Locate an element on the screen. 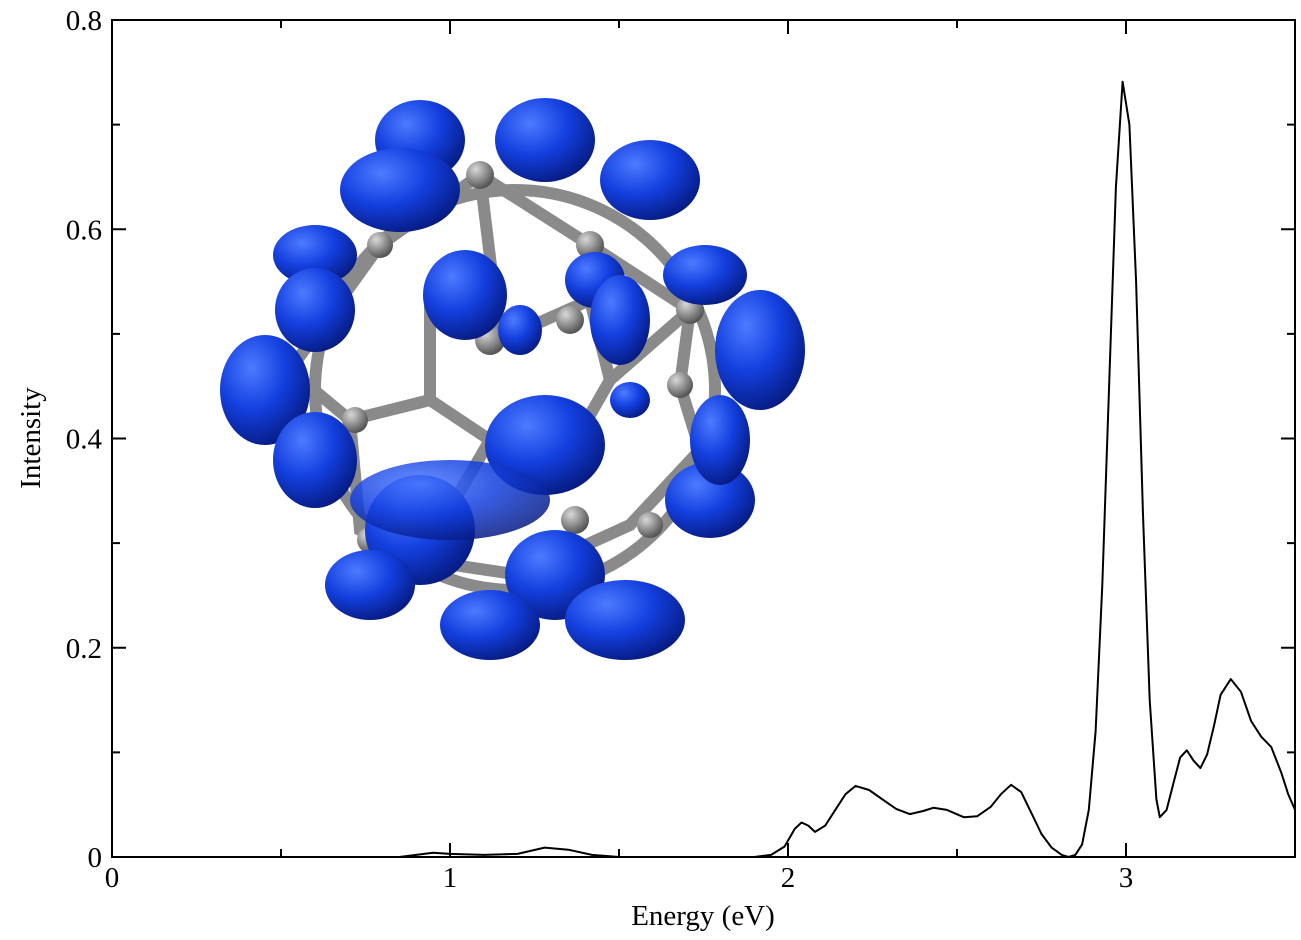 This screenshot has height=940, width=1301. x-axis-label: Energy (eV) is located at coordinates (703, 916).